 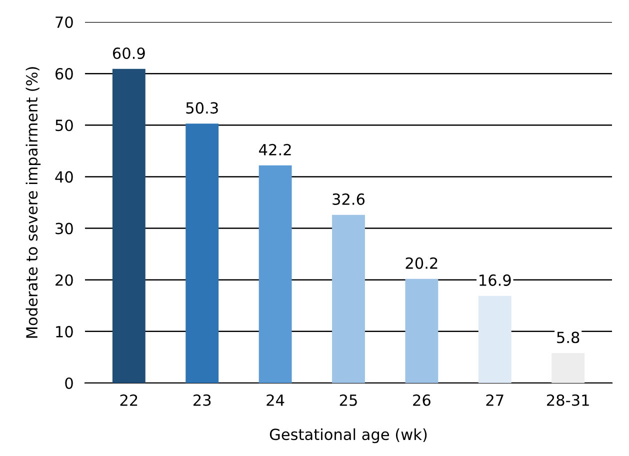 I want to click on x-axis-title: Gestational age (wk), so click(x=348, y=436).